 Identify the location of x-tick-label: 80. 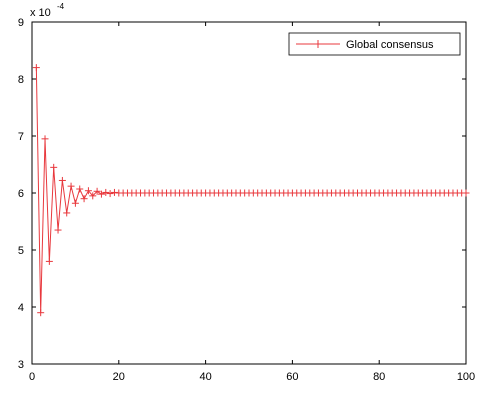
(379, 377).